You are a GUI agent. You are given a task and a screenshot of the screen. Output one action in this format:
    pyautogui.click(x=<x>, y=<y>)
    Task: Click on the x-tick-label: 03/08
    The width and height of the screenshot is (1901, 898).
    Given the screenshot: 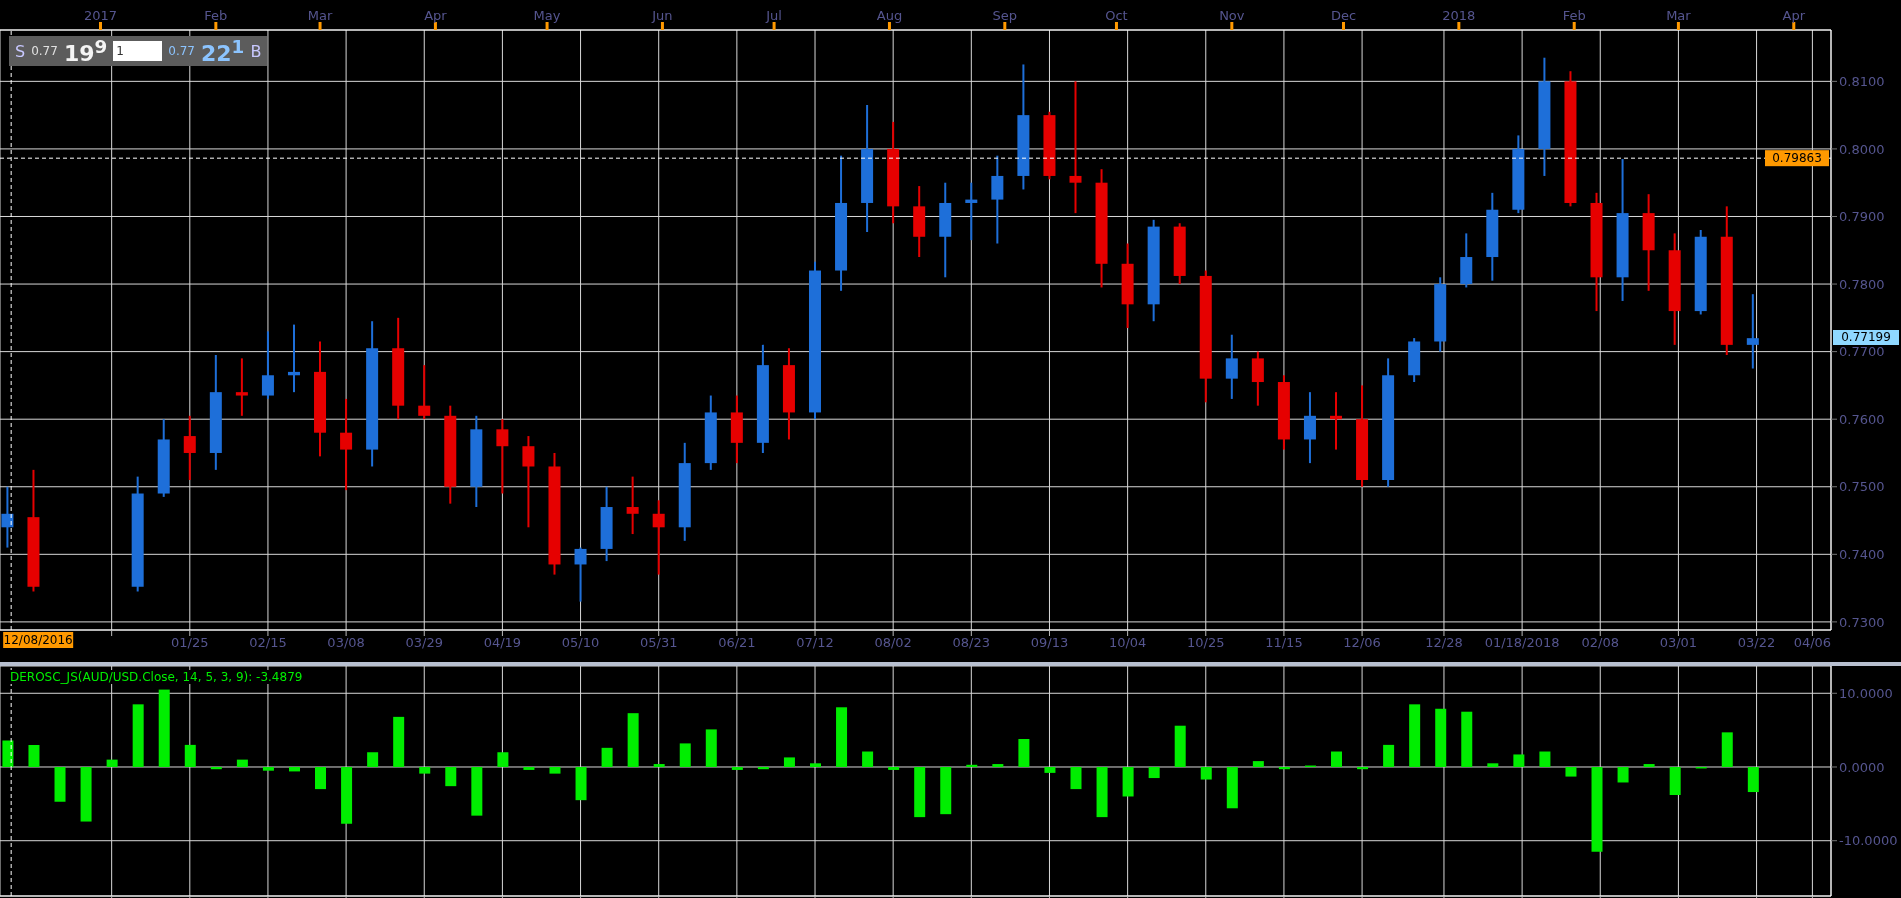 What is the action you would take?
    pyautogui.click(x=346, y=643)
    